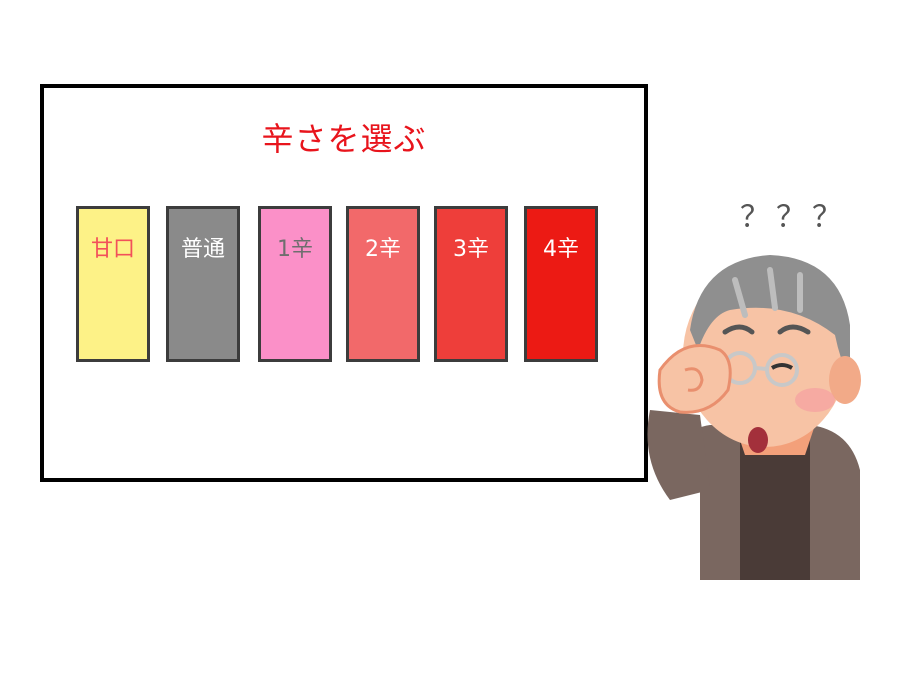 The width and height of the screenshot is (908, 677). What do you see at coordinates (295, 284) in the screenshot?
I see `spice-level-1-button: 1辛` at bounding box center [295, 284].